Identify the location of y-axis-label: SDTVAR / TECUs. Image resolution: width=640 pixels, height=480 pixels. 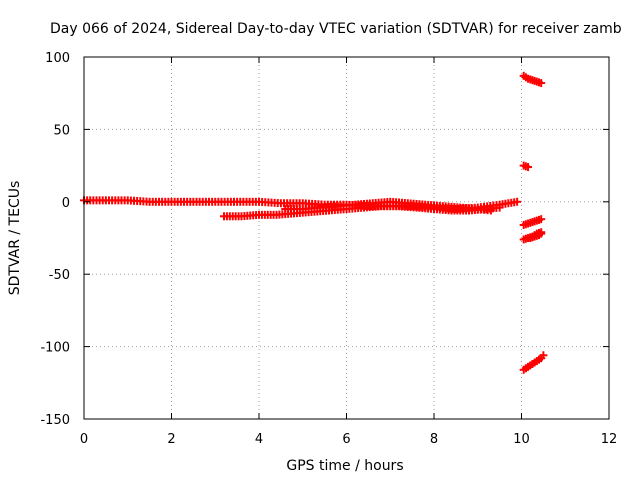
(15, 238).